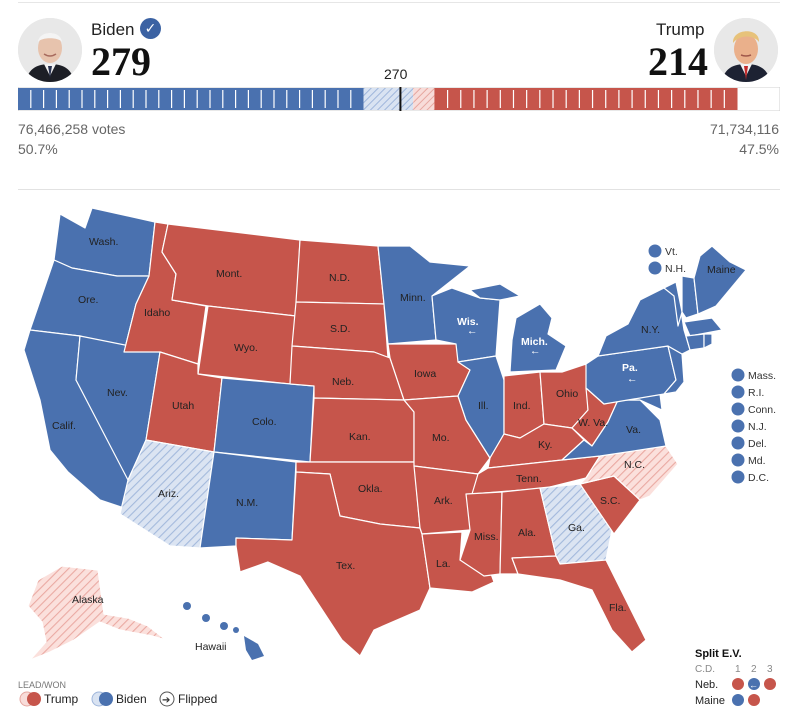  Describe the element at coordinates (424, 99) in the screenshot. I see `bar-trump-lead` at that location.